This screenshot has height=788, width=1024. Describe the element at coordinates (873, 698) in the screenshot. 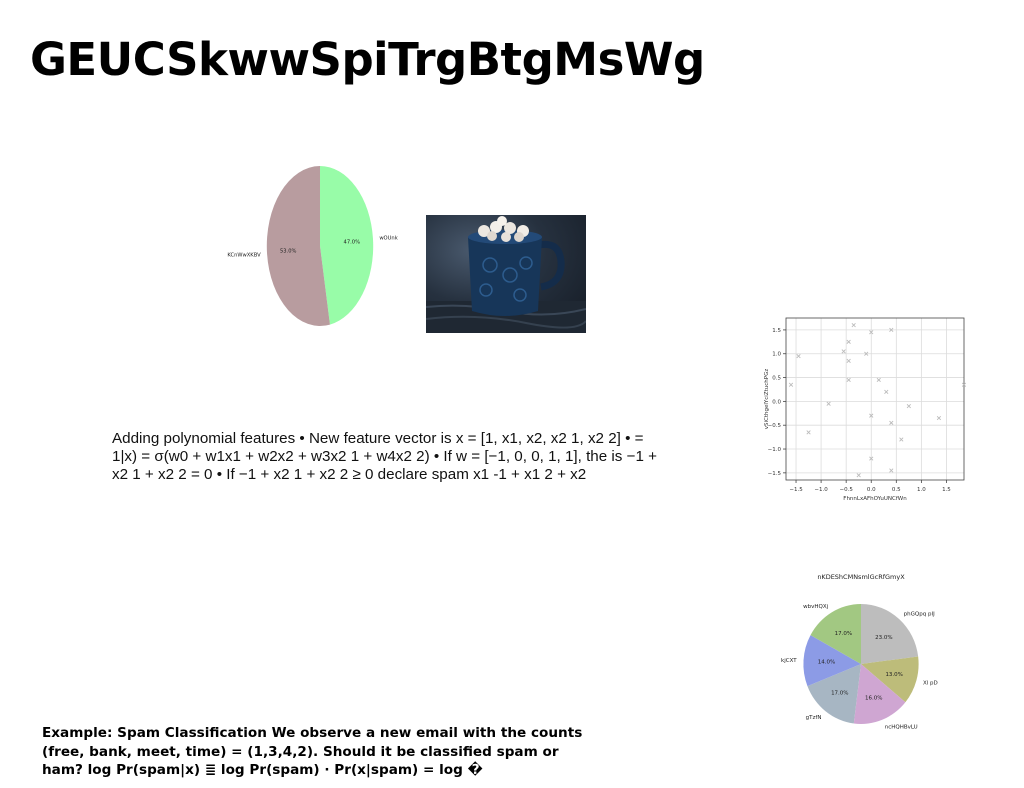

I see `pie-value-label: 16.0%` at that location.